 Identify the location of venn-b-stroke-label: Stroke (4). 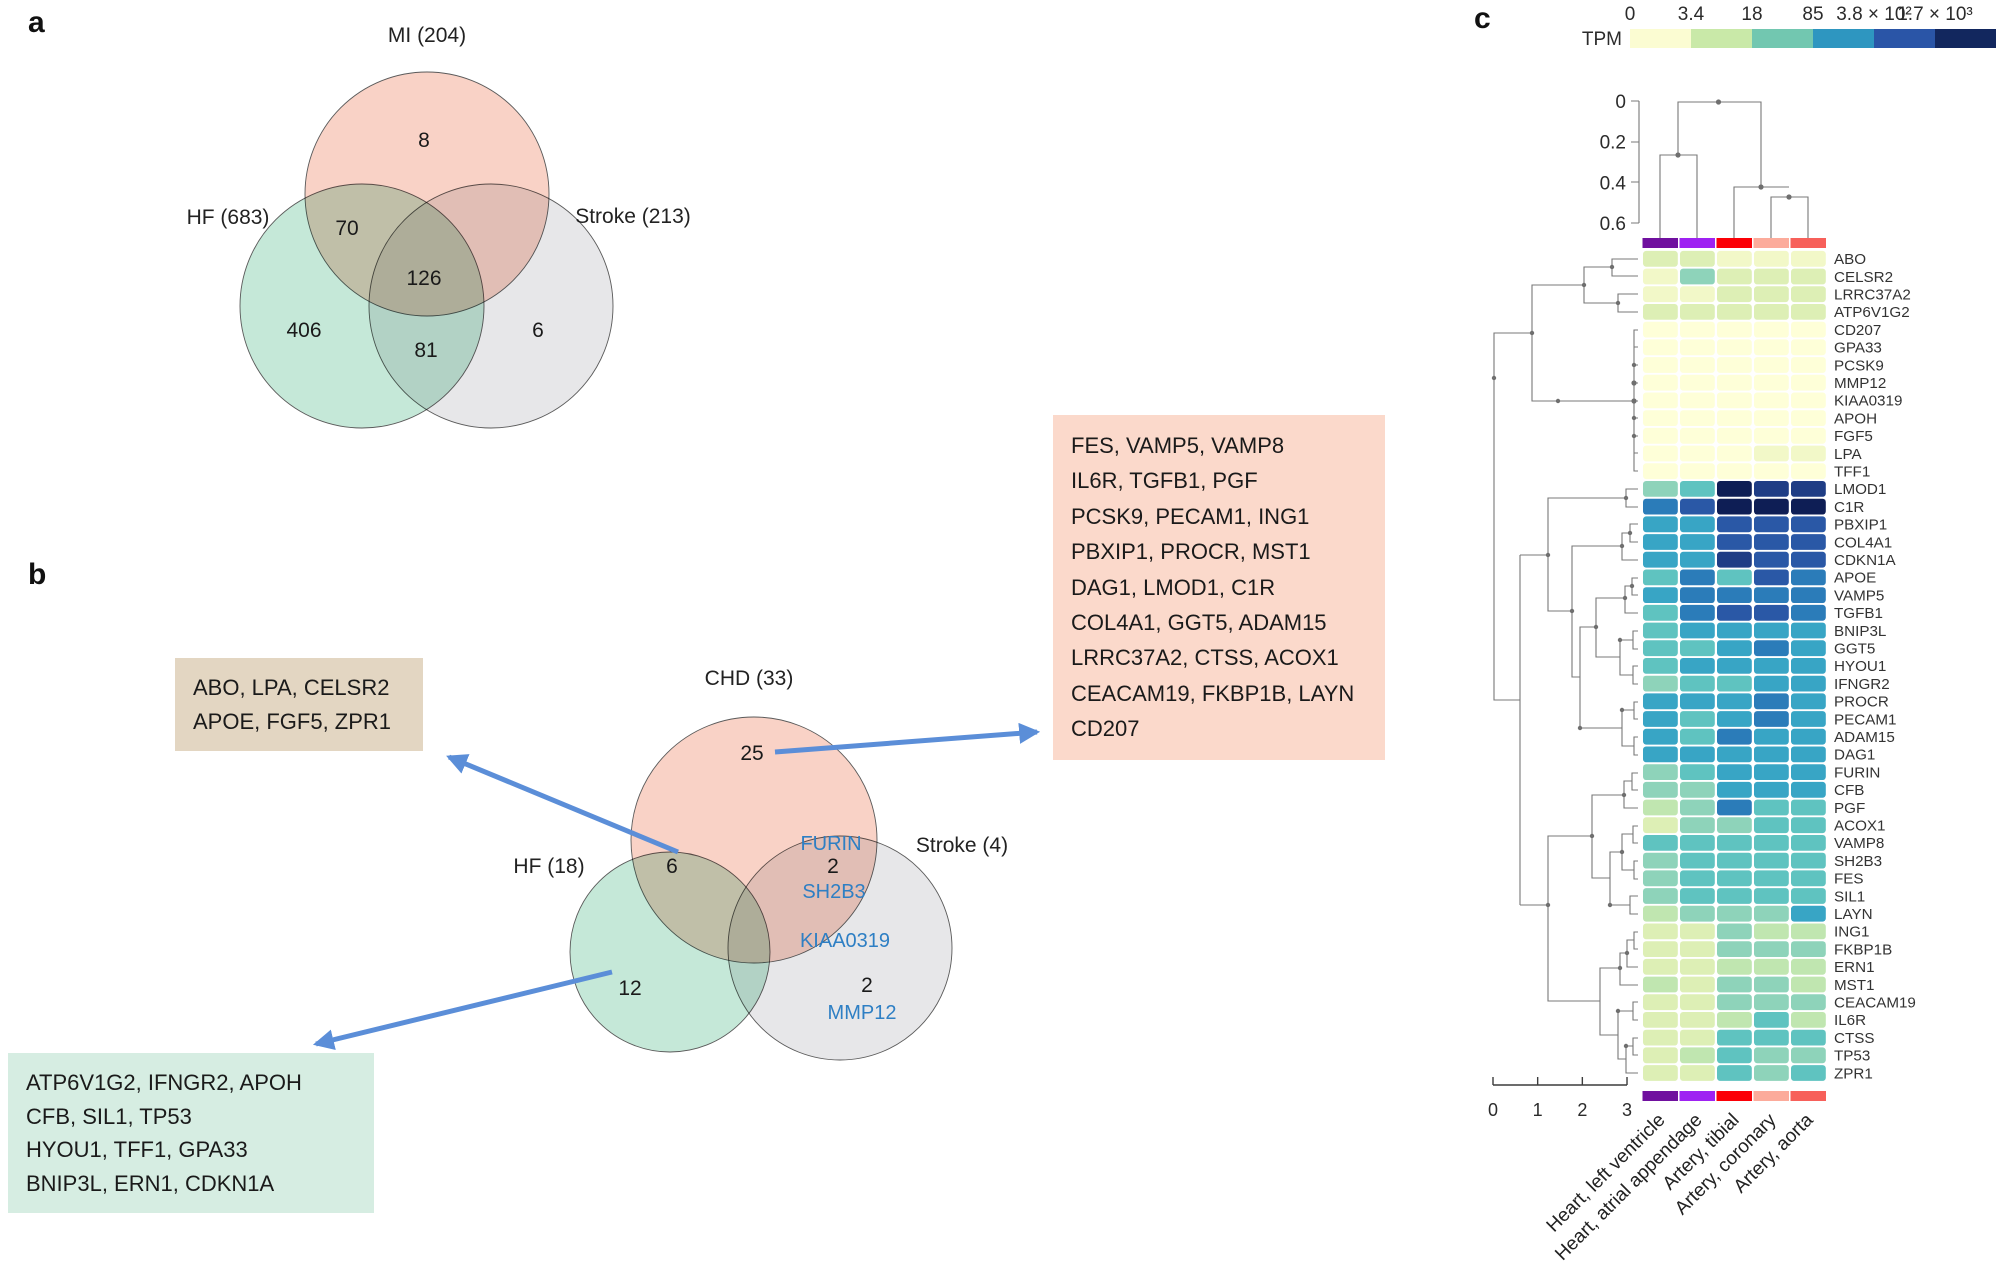
(962, 845).